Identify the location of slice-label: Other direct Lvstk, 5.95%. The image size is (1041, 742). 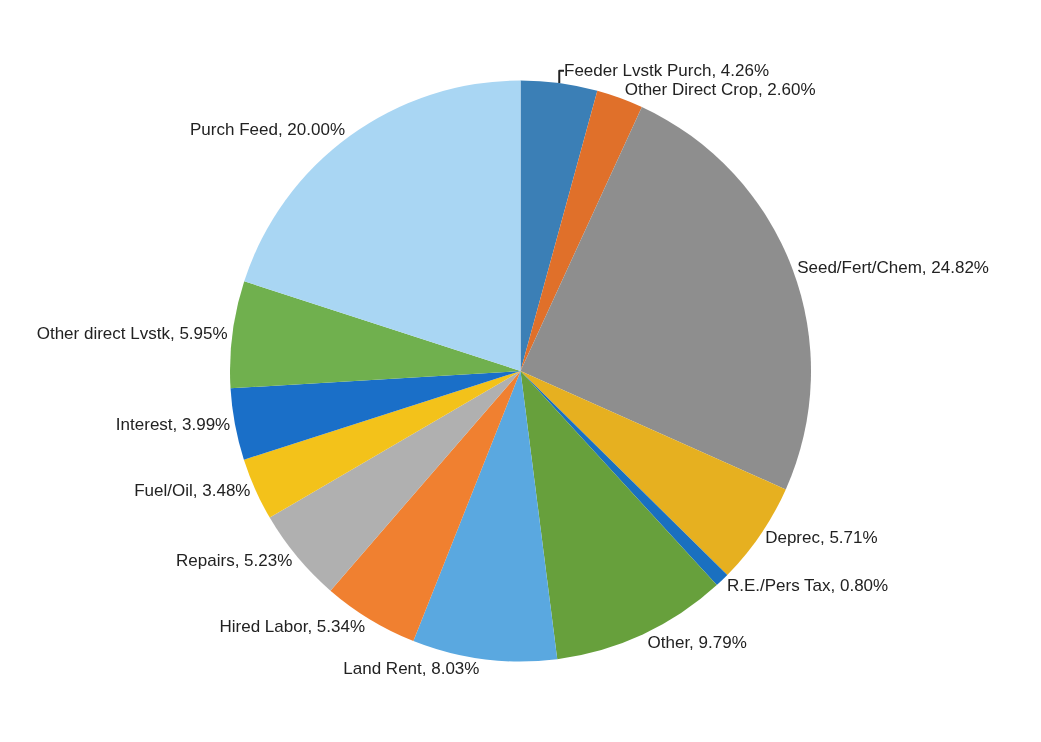
(132, 334).